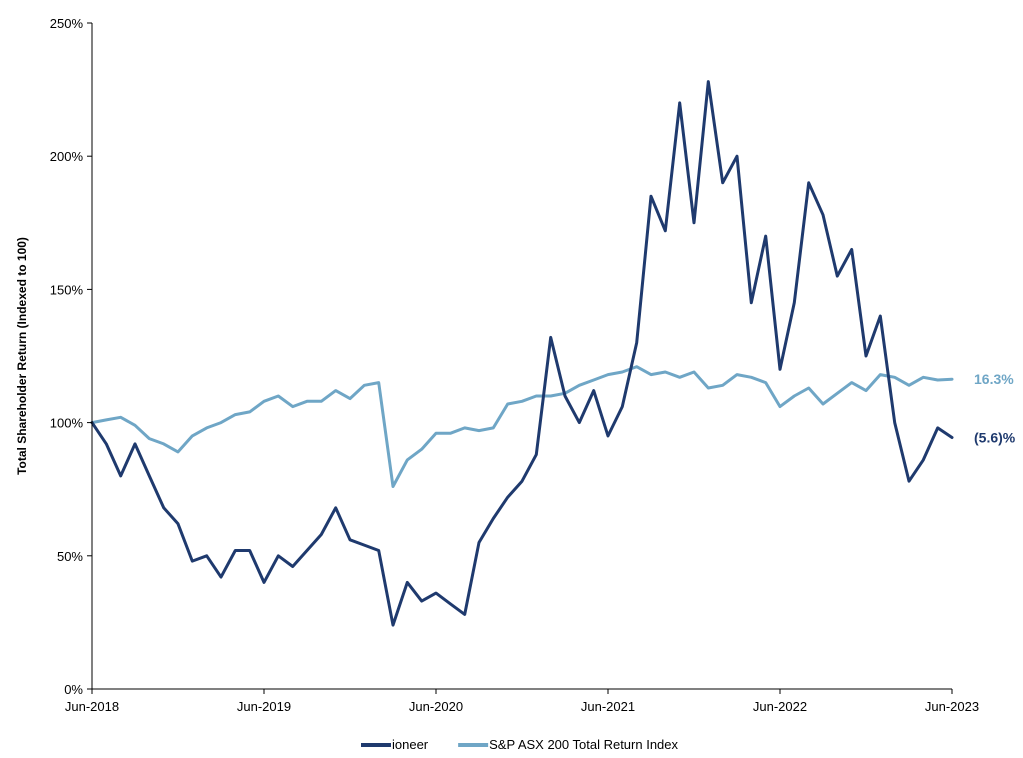 Image resolution: width=1023 pixels, height=758 pixels. Describe the element at coordinates (67, 156) in the screenshot. I see `y-tick-label: 200%` at that location.